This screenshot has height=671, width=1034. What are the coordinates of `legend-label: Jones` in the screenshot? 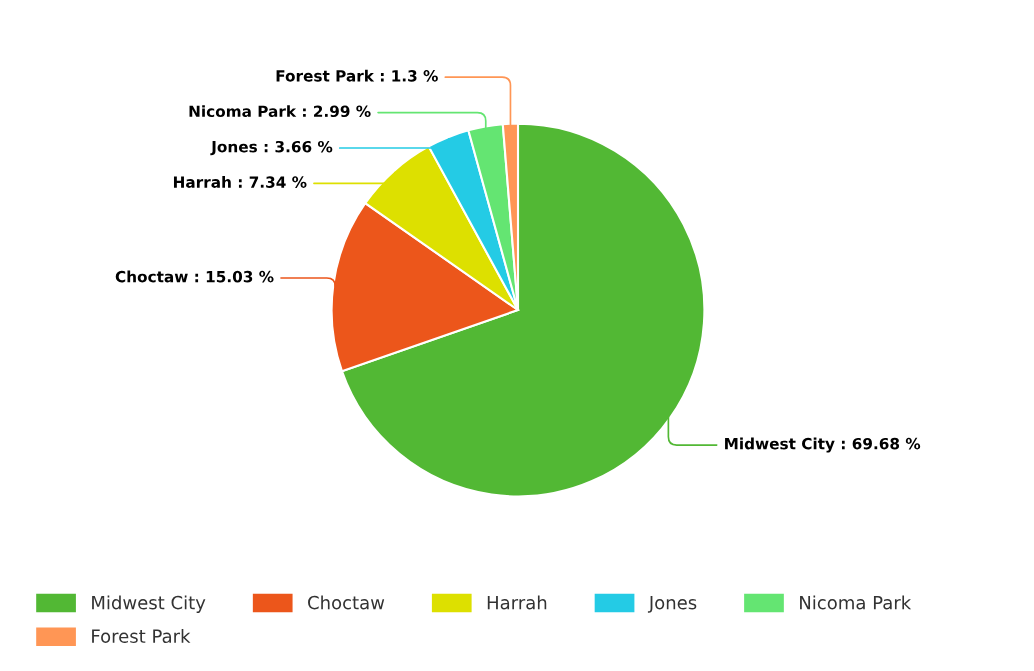 It's located at (672, 604).